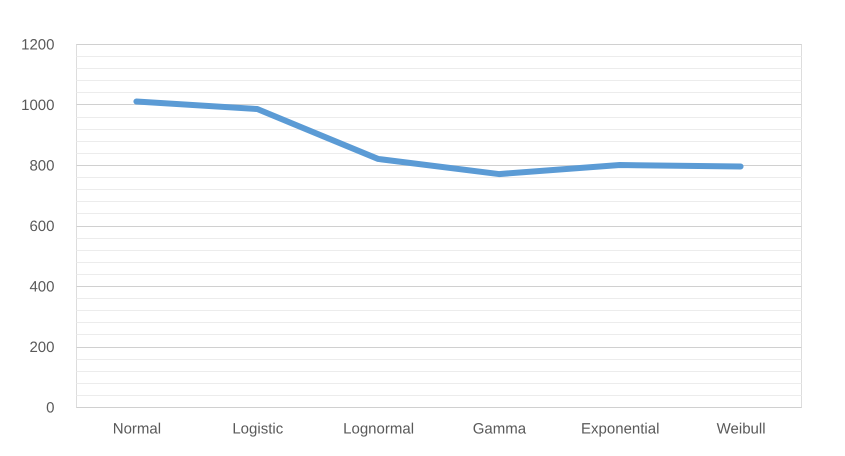 This screenshot has height=456, width=845. Describe the element at coordinates (620, 429) in the screenshot. I see `x-tick-label: Exponential` at that location.